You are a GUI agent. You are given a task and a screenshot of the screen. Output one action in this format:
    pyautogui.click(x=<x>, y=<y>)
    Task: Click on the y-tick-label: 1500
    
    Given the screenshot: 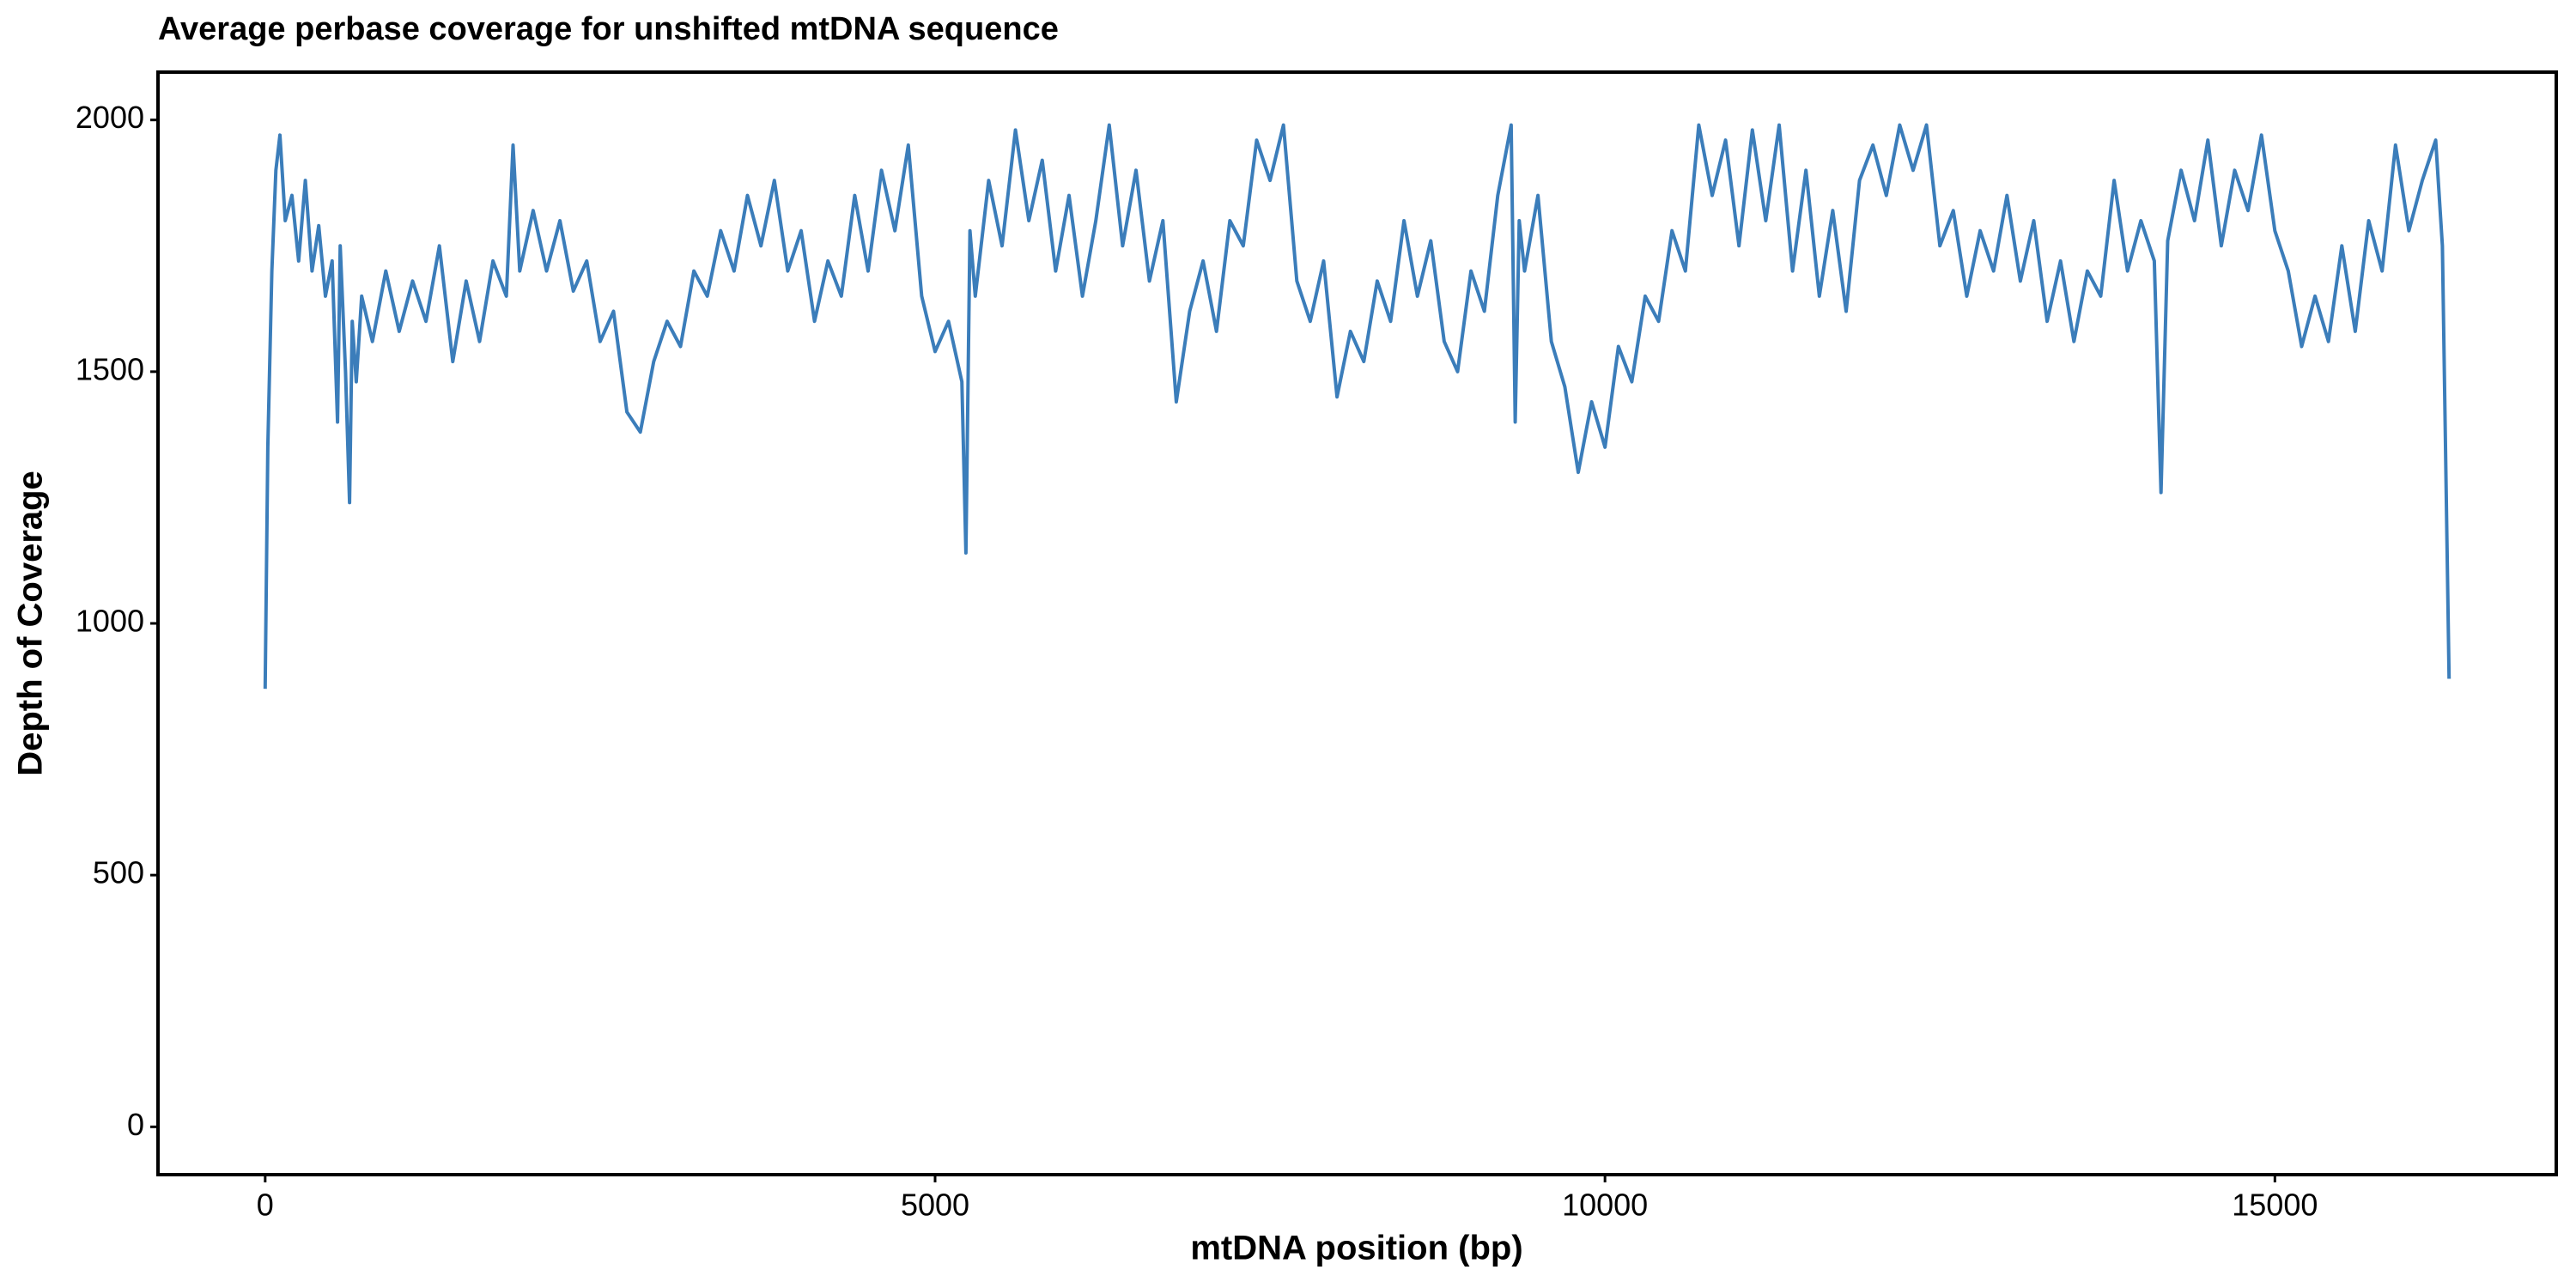 What is the action you would take?
    pyautogui.click(x=110, y=368)
    